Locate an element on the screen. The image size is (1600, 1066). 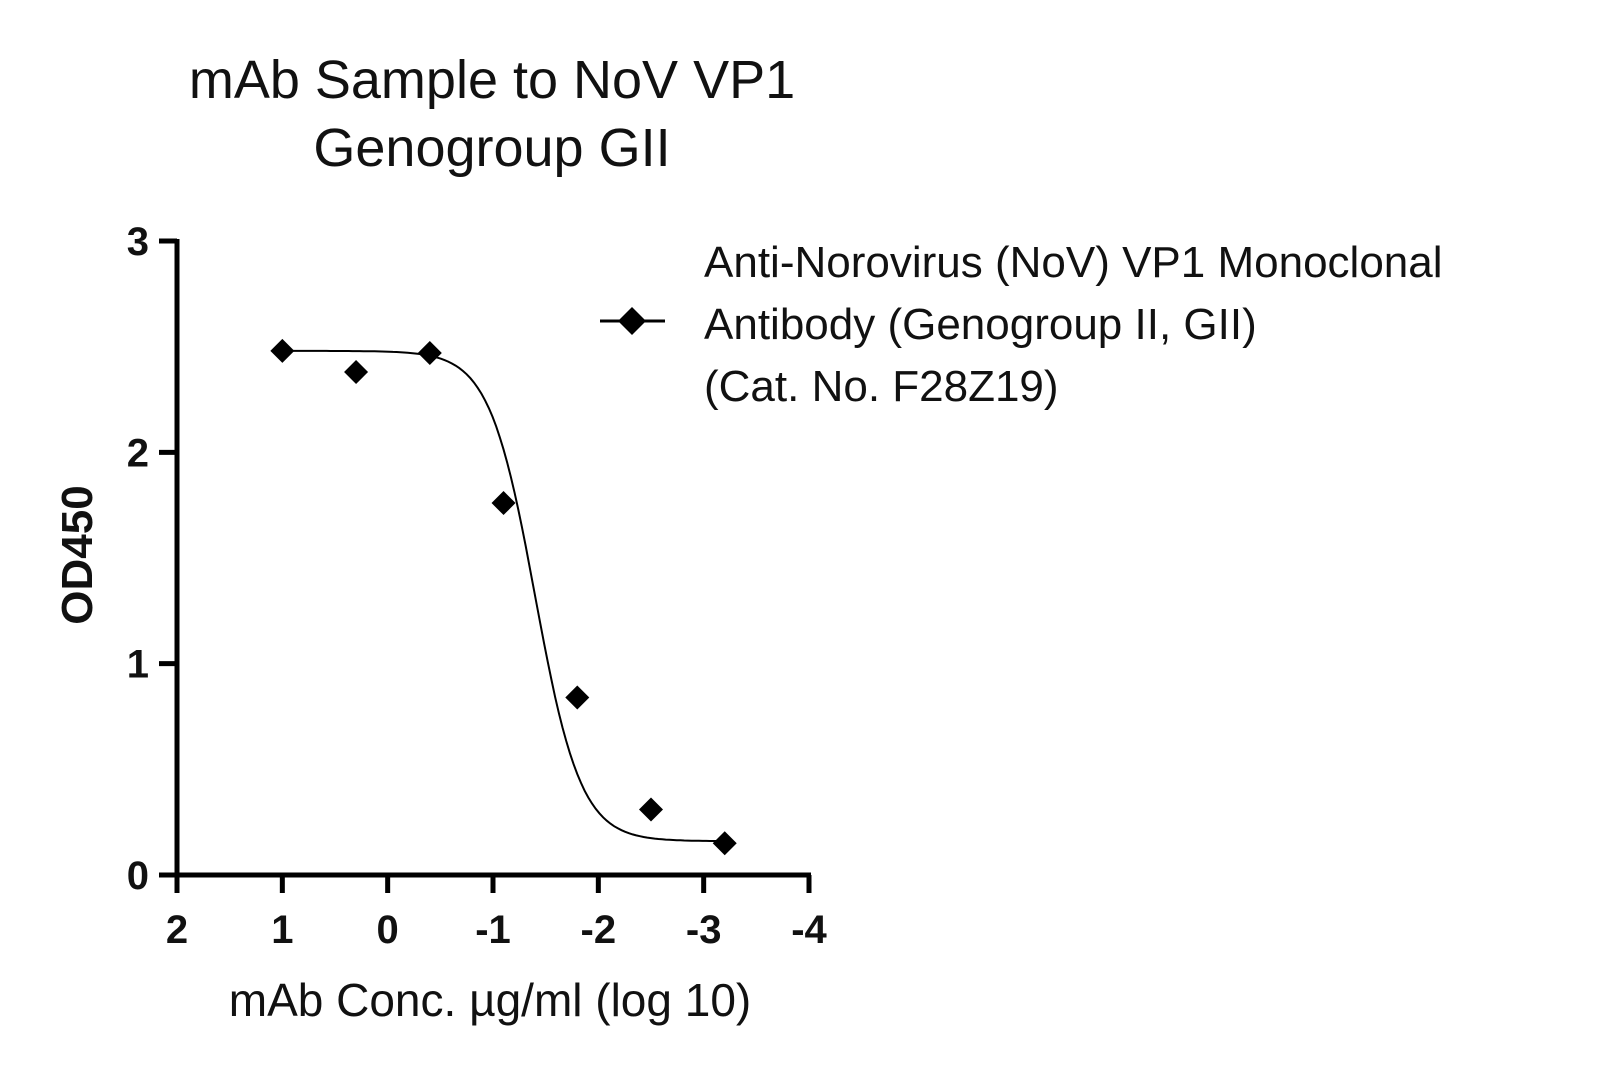
x-axis-label: mAb Conc. µg/ml (log 10) is located at coordinates (490, 1000).